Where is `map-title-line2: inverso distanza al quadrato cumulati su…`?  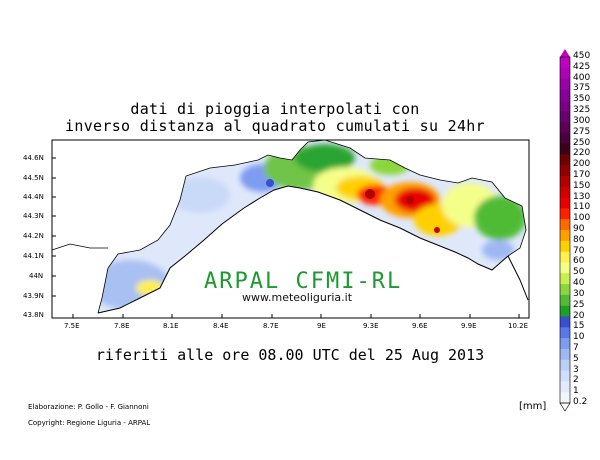
map-title-line2: inverso distanza al quadrato cumulati su… is located at coordinates (275, 126).